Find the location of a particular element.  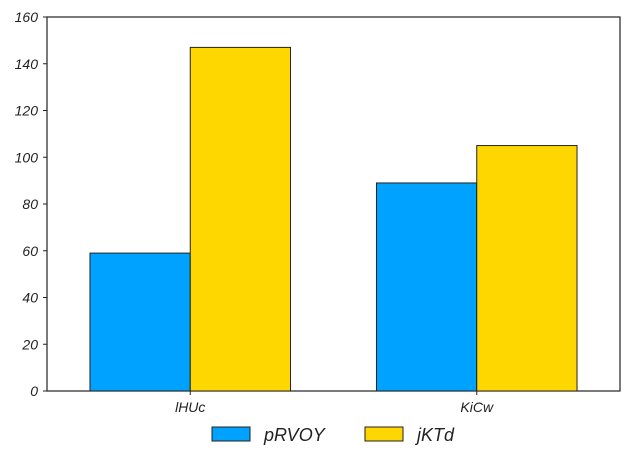

y-tick-label: 20 is located at coordinates (29, 344).